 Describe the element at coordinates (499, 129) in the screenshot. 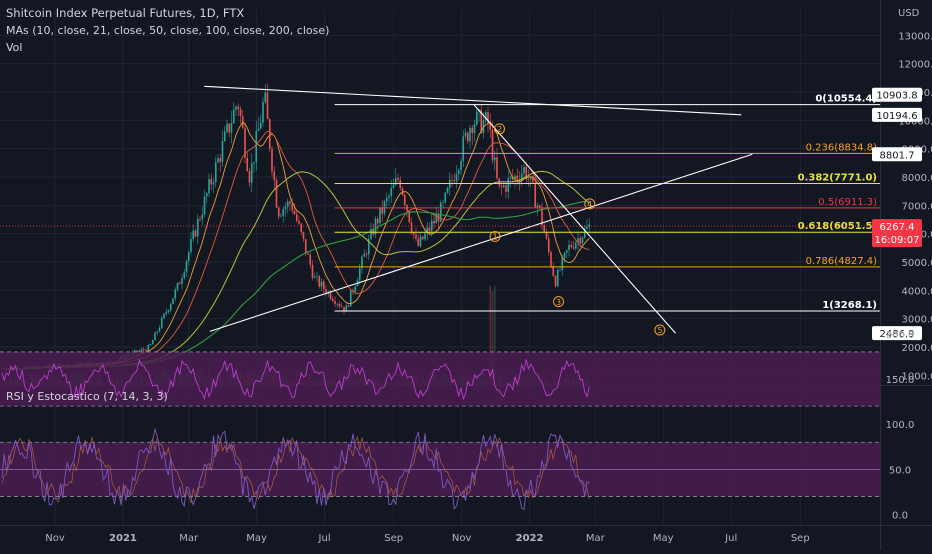

I see `wave-label-text: 2` at that location.